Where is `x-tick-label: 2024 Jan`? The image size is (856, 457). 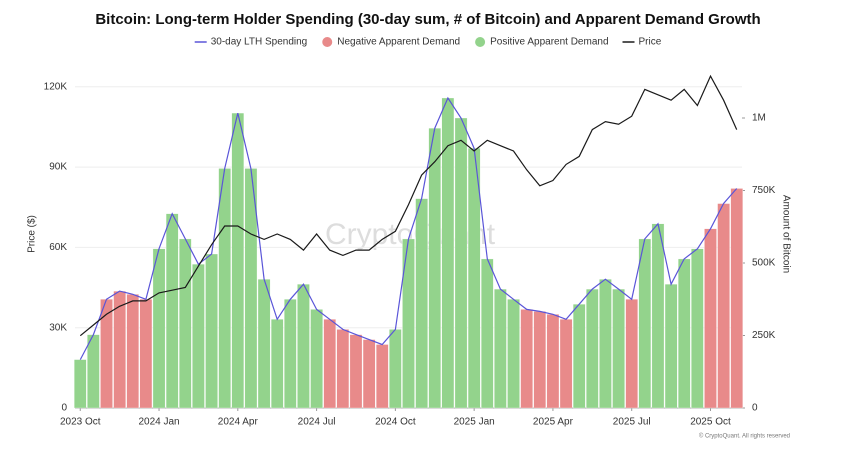 x-tick-label: 2024 Jan is located at coordinates (158, 422).